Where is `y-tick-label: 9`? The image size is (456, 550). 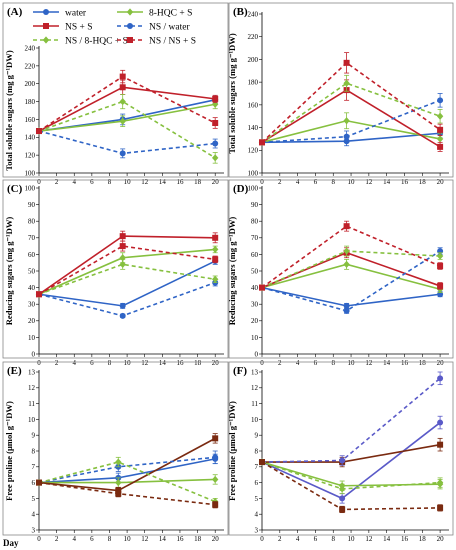
y-tick-label: 9 is located at coordinates (34, 436).